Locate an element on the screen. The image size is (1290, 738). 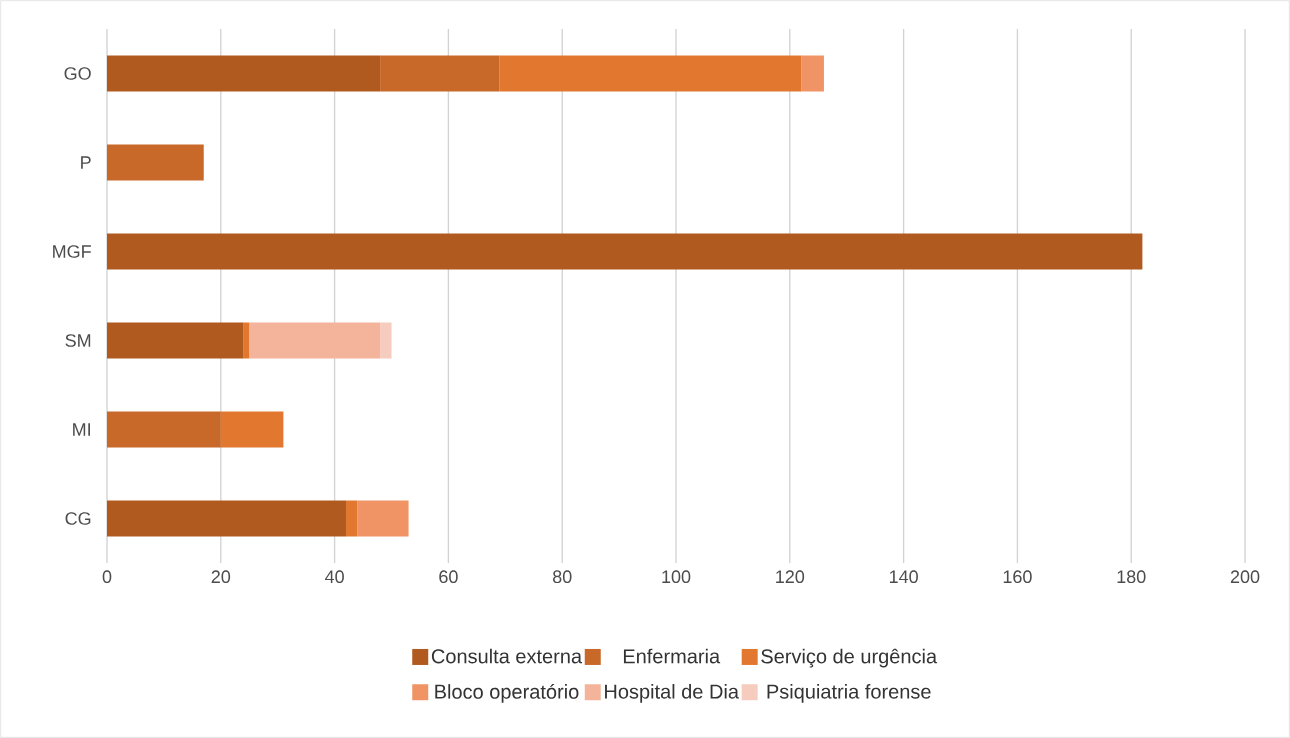
x-tick-label: 200 is located at coordinates (1245, 577).